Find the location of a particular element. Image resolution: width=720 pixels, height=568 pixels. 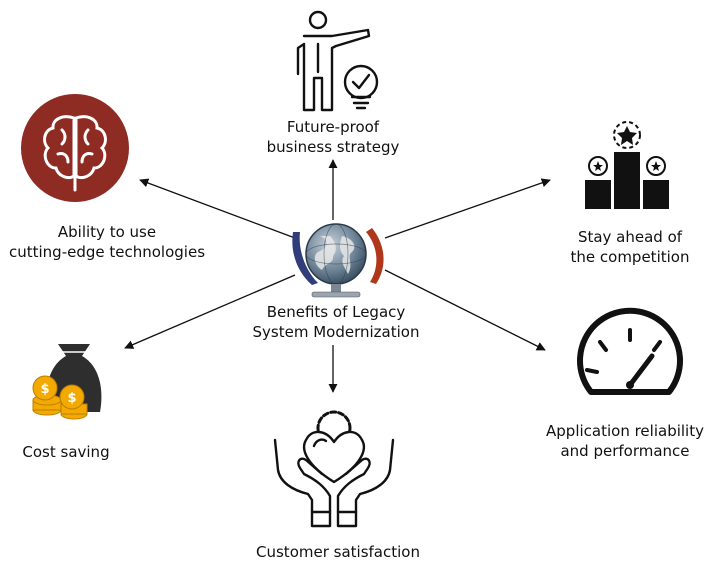

reliability-line1: Application reliability is located at coordinates (625, 431).